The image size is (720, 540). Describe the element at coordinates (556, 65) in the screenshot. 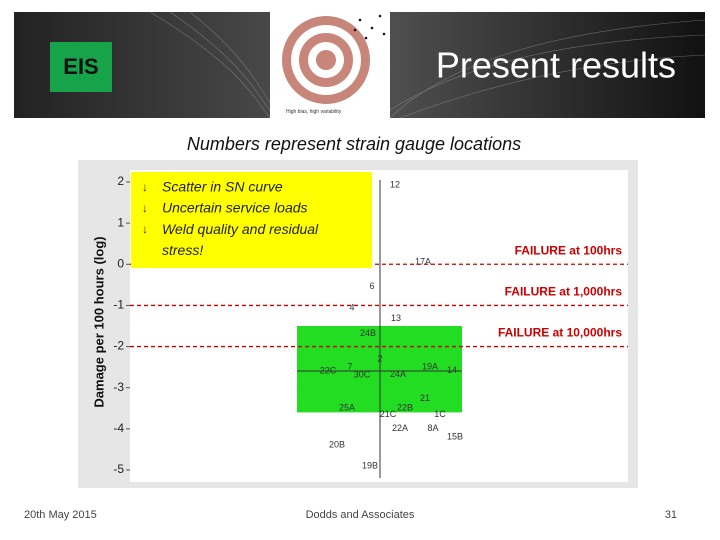

I see `slide-title: Present results` at that location.